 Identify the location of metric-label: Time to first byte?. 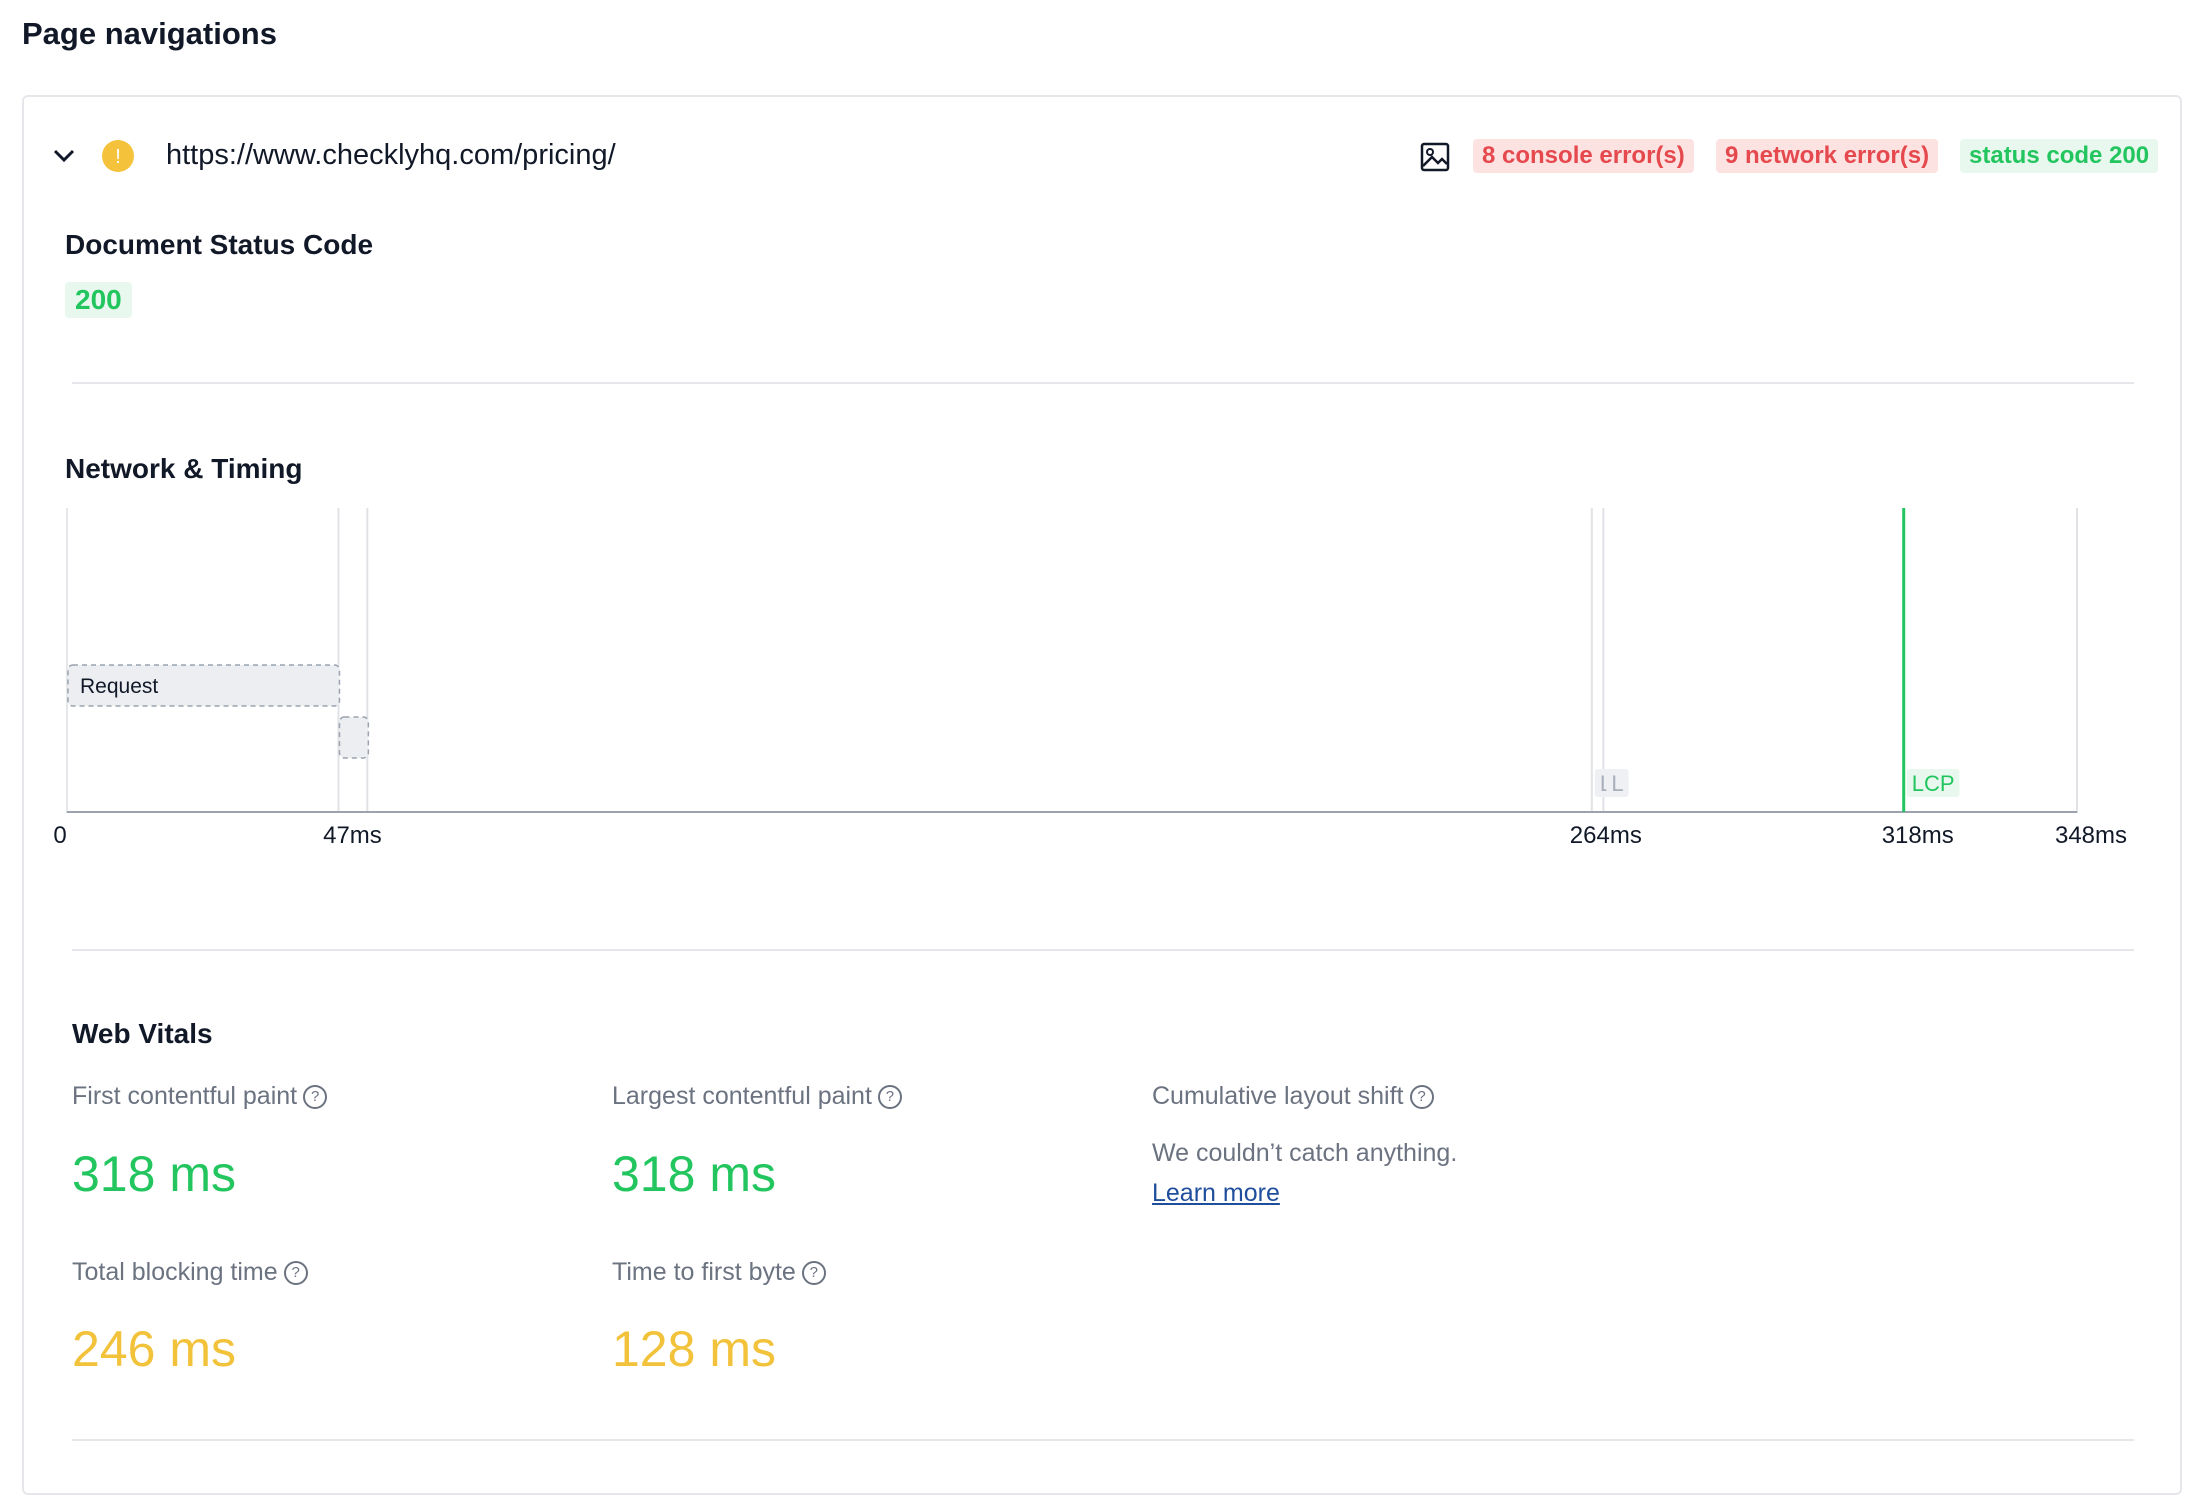
(719, 1272).